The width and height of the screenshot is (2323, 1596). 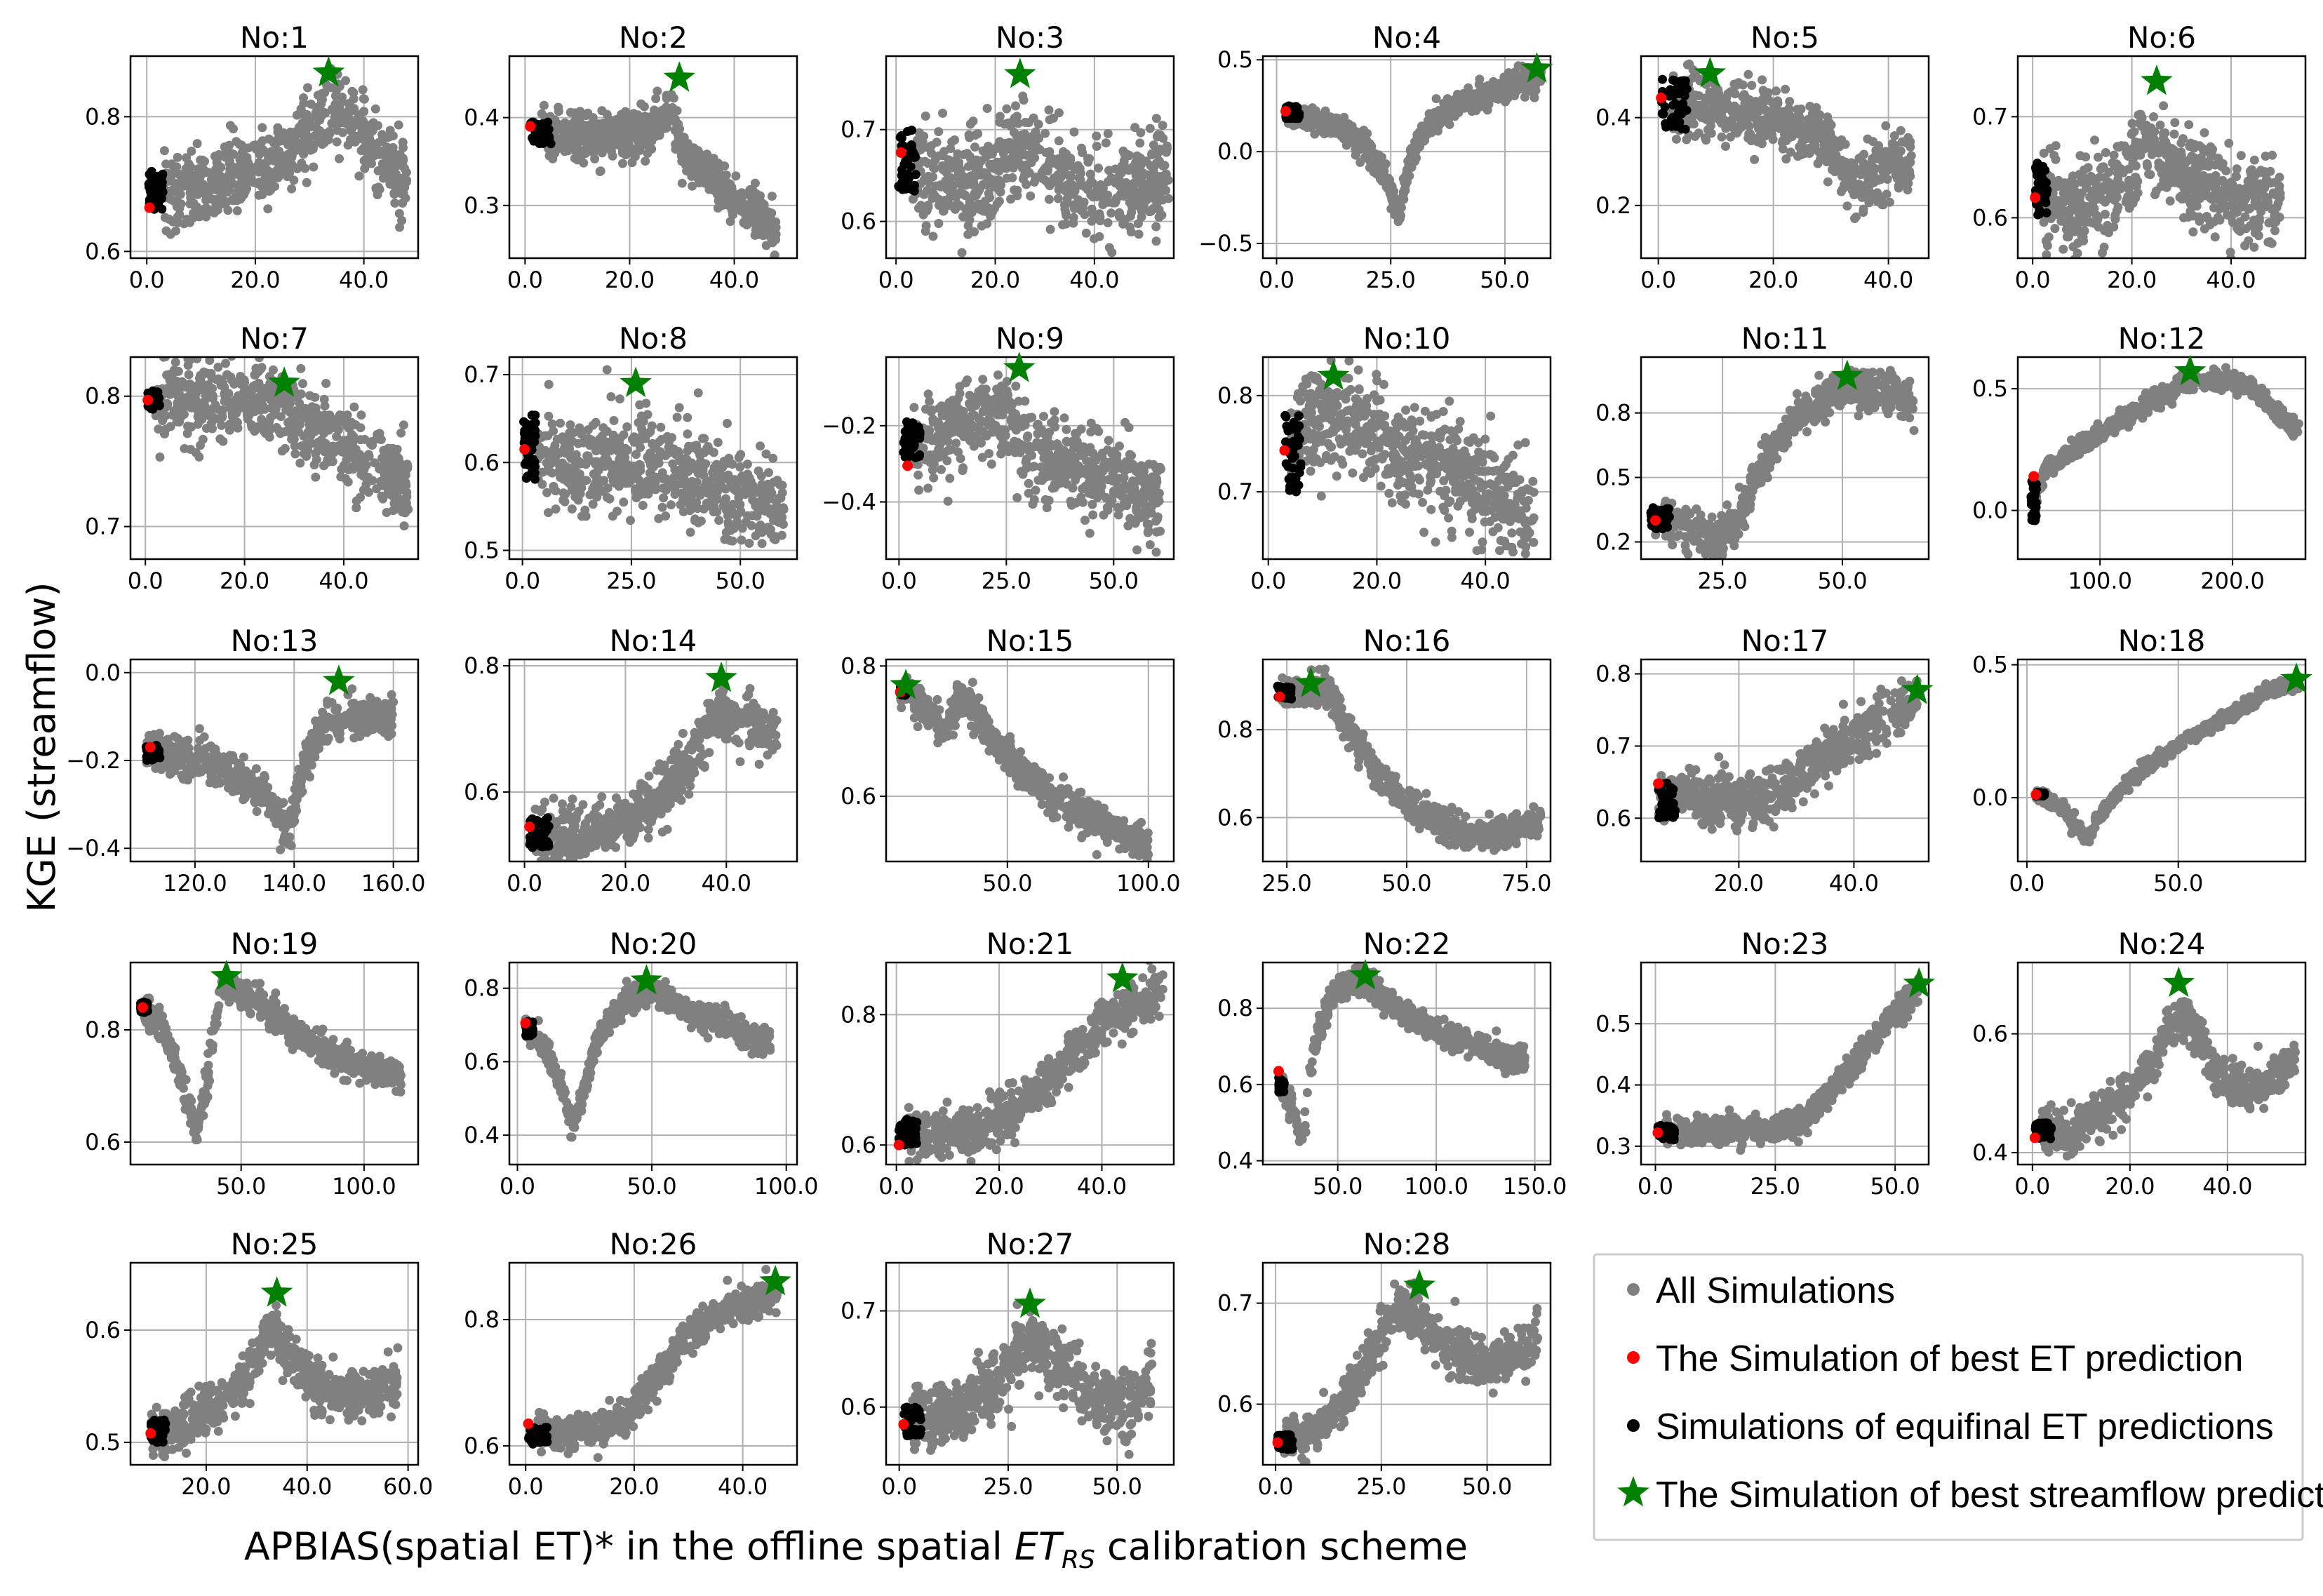 I want to click on panel-1-equifinal-point, so click(x=162, y=209).